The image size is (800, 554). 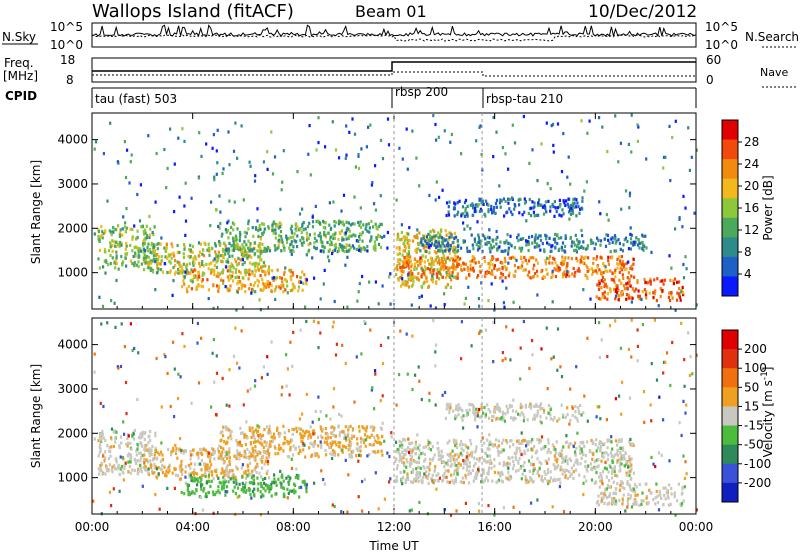 I want to click on freq-unit-label: [MHz], so click(x=20, y=76).